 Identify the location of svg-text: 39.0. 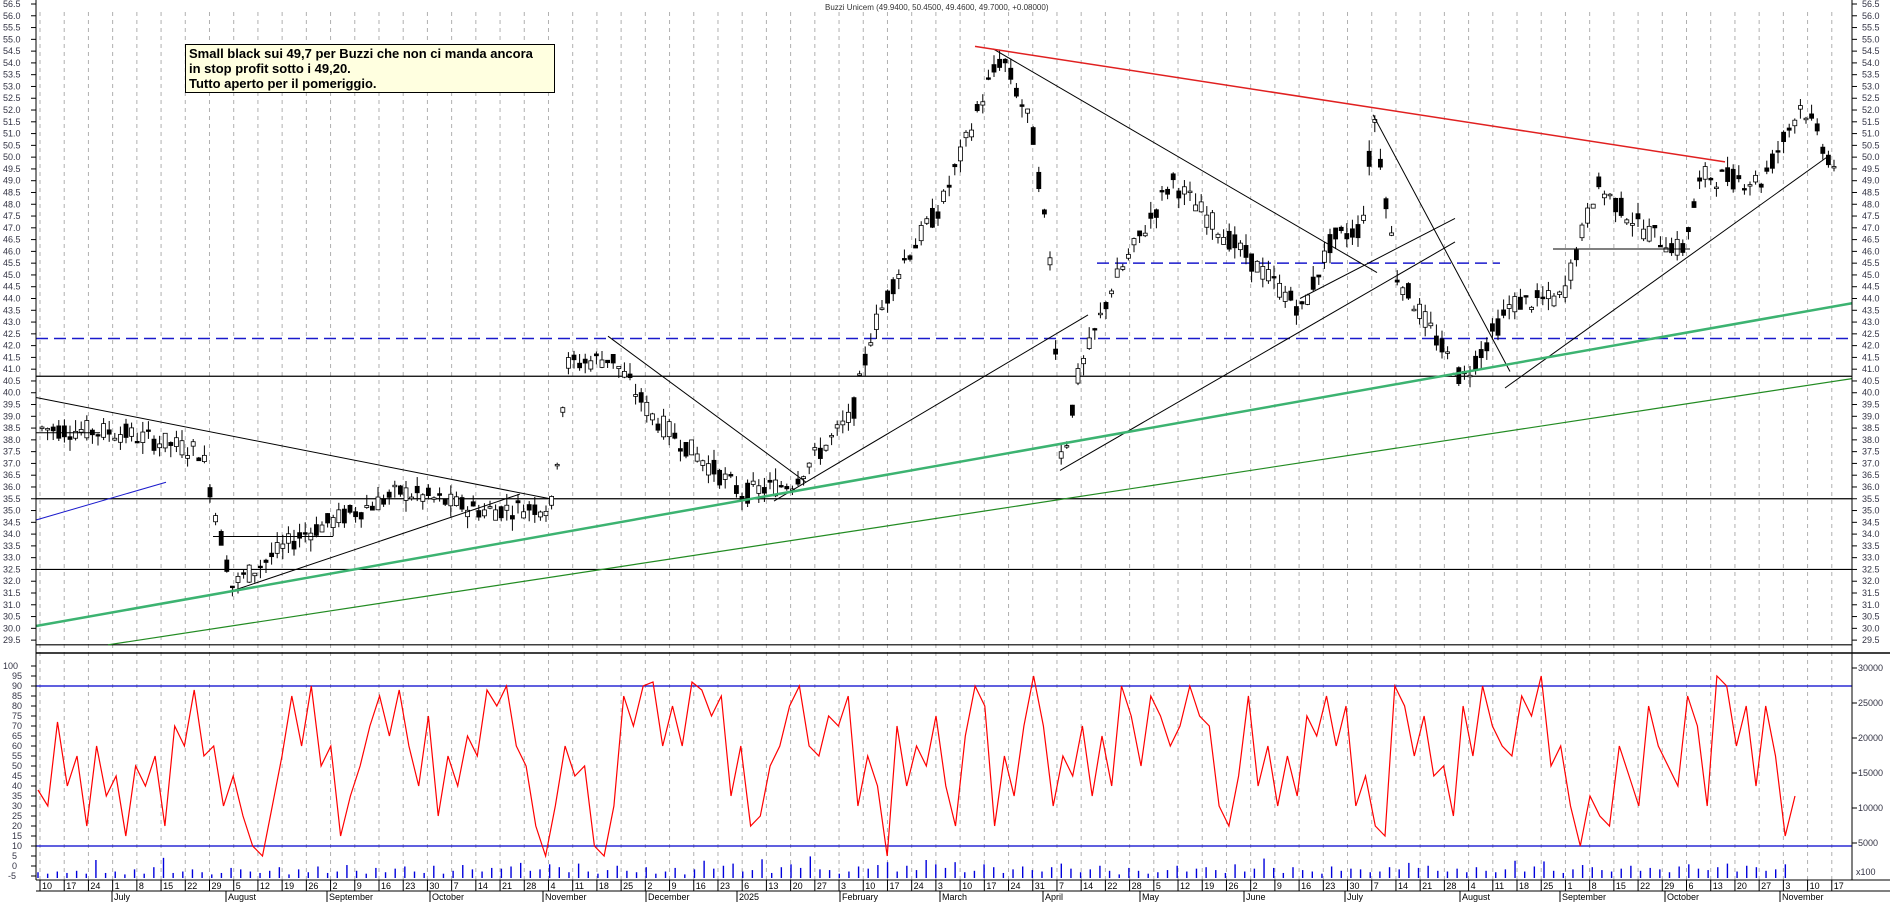
(1871, 416).